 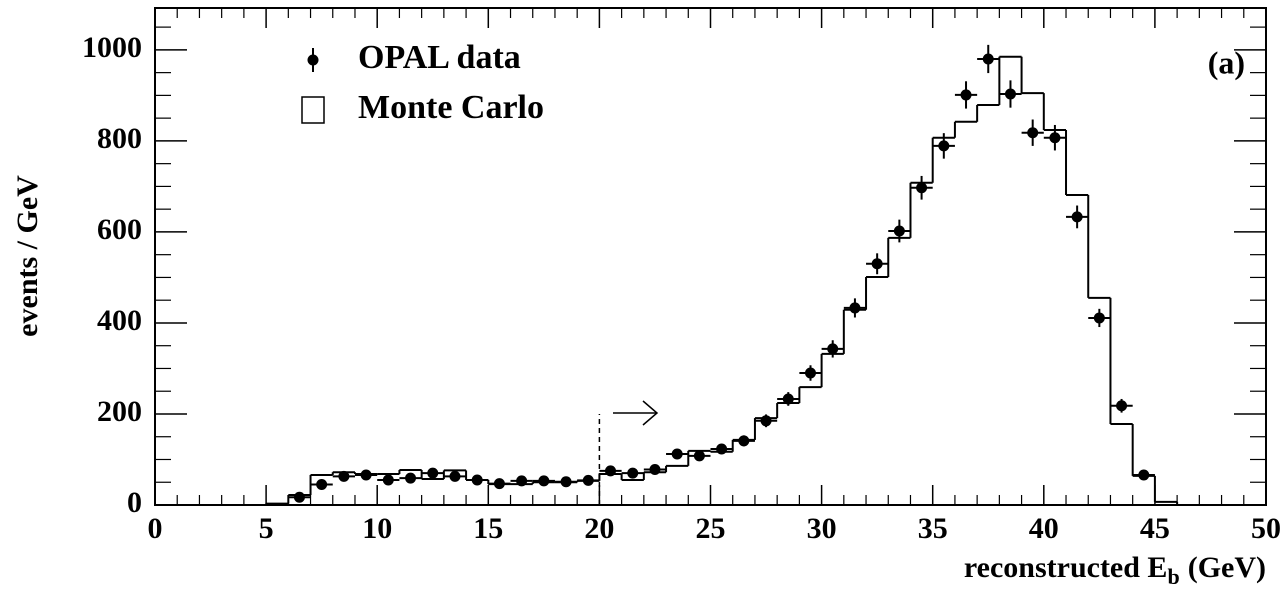 I want to click on x-axis-label: reconstructed Eb (GeV), so click(x=1115, y=570).